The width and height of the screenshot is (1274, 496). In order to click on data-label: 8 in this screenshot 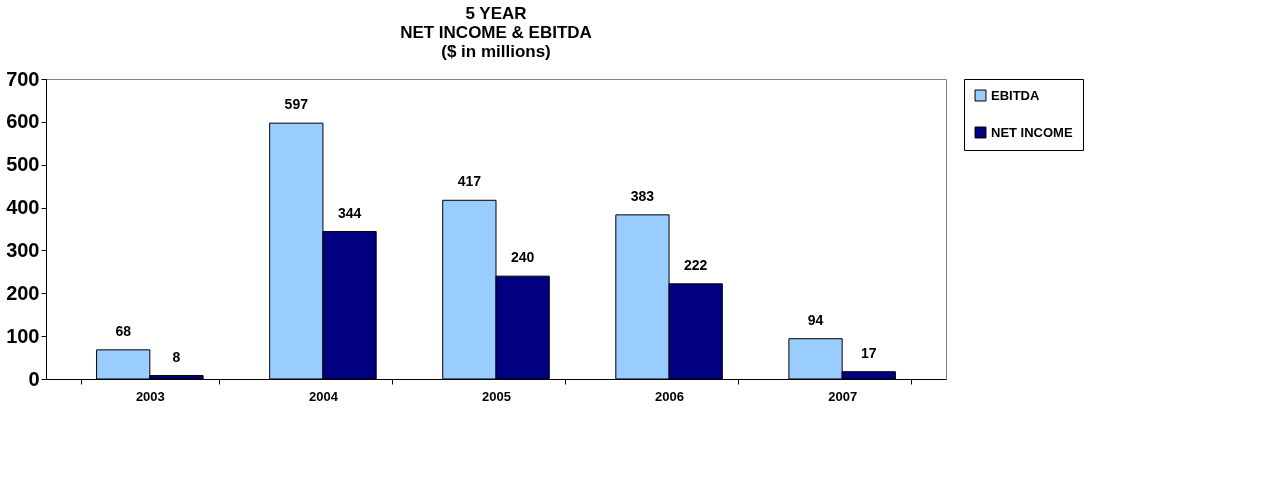, I will do `click(176, 356)`.